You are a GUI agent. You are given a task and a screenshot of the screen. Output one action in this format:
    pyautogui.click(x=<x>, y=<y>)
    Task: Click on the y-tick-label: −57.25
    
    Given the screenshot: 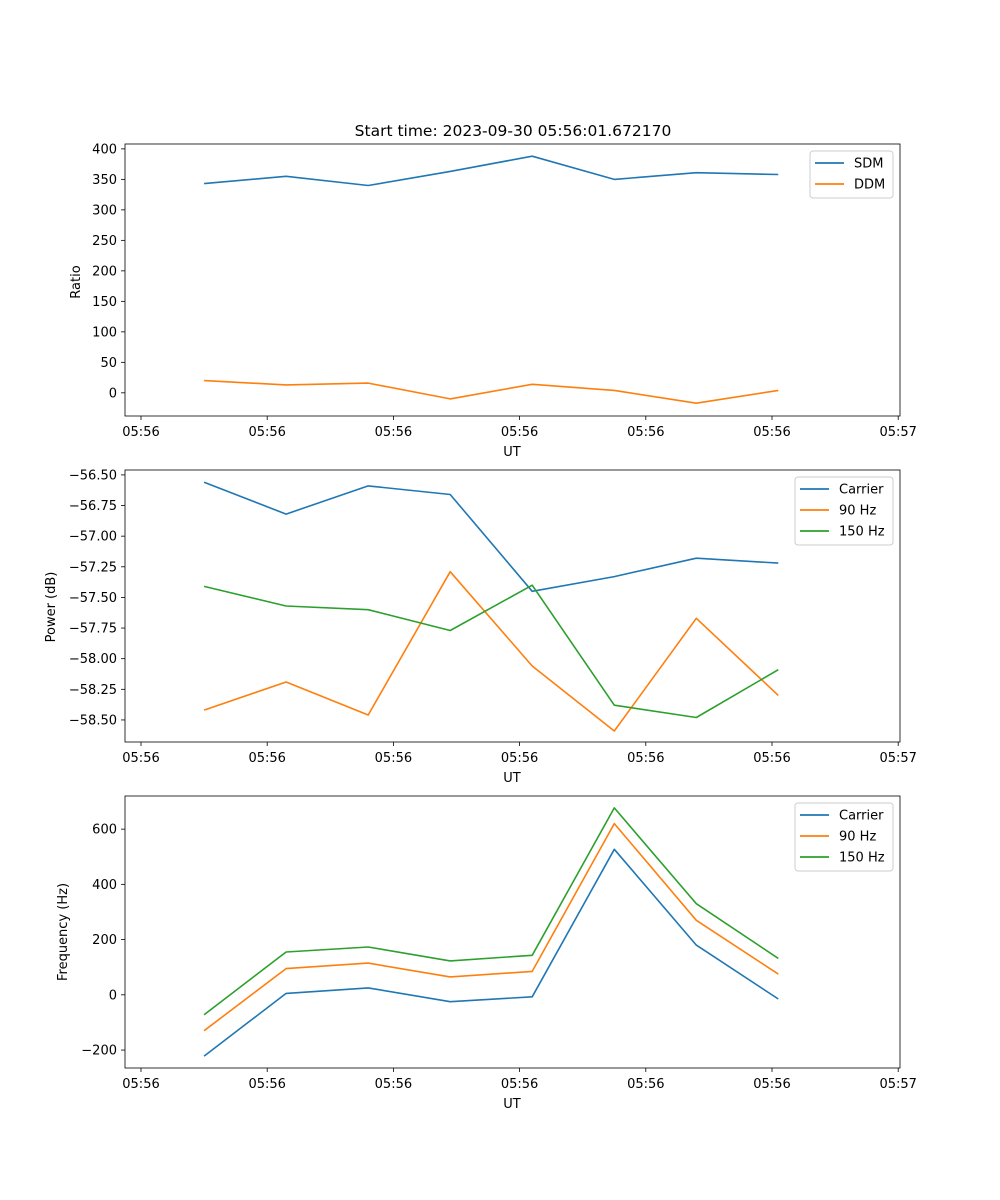 What is the action you would take?
    pyautogui.click(x=93, y=567)
    